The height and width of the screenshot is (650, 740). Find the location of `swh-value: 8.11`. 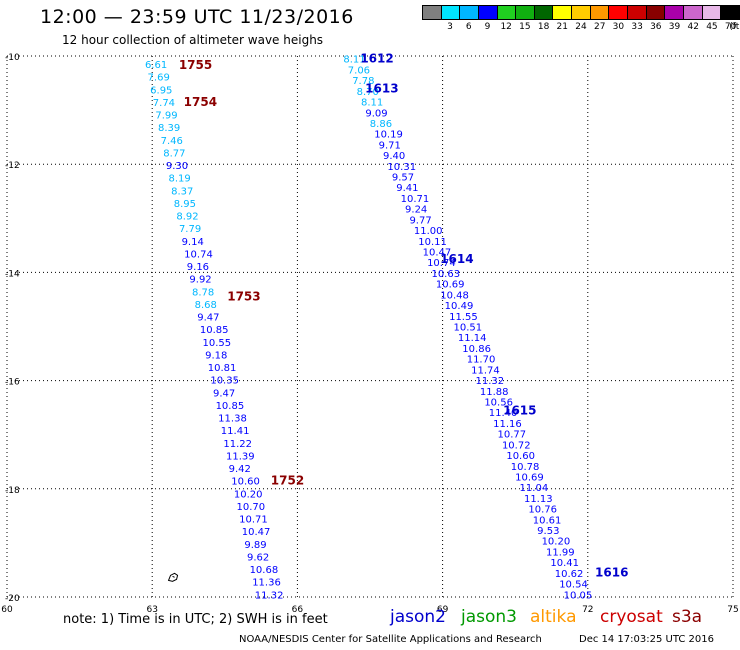

swh-value: 8.11 is located at coordinates (372, 103).